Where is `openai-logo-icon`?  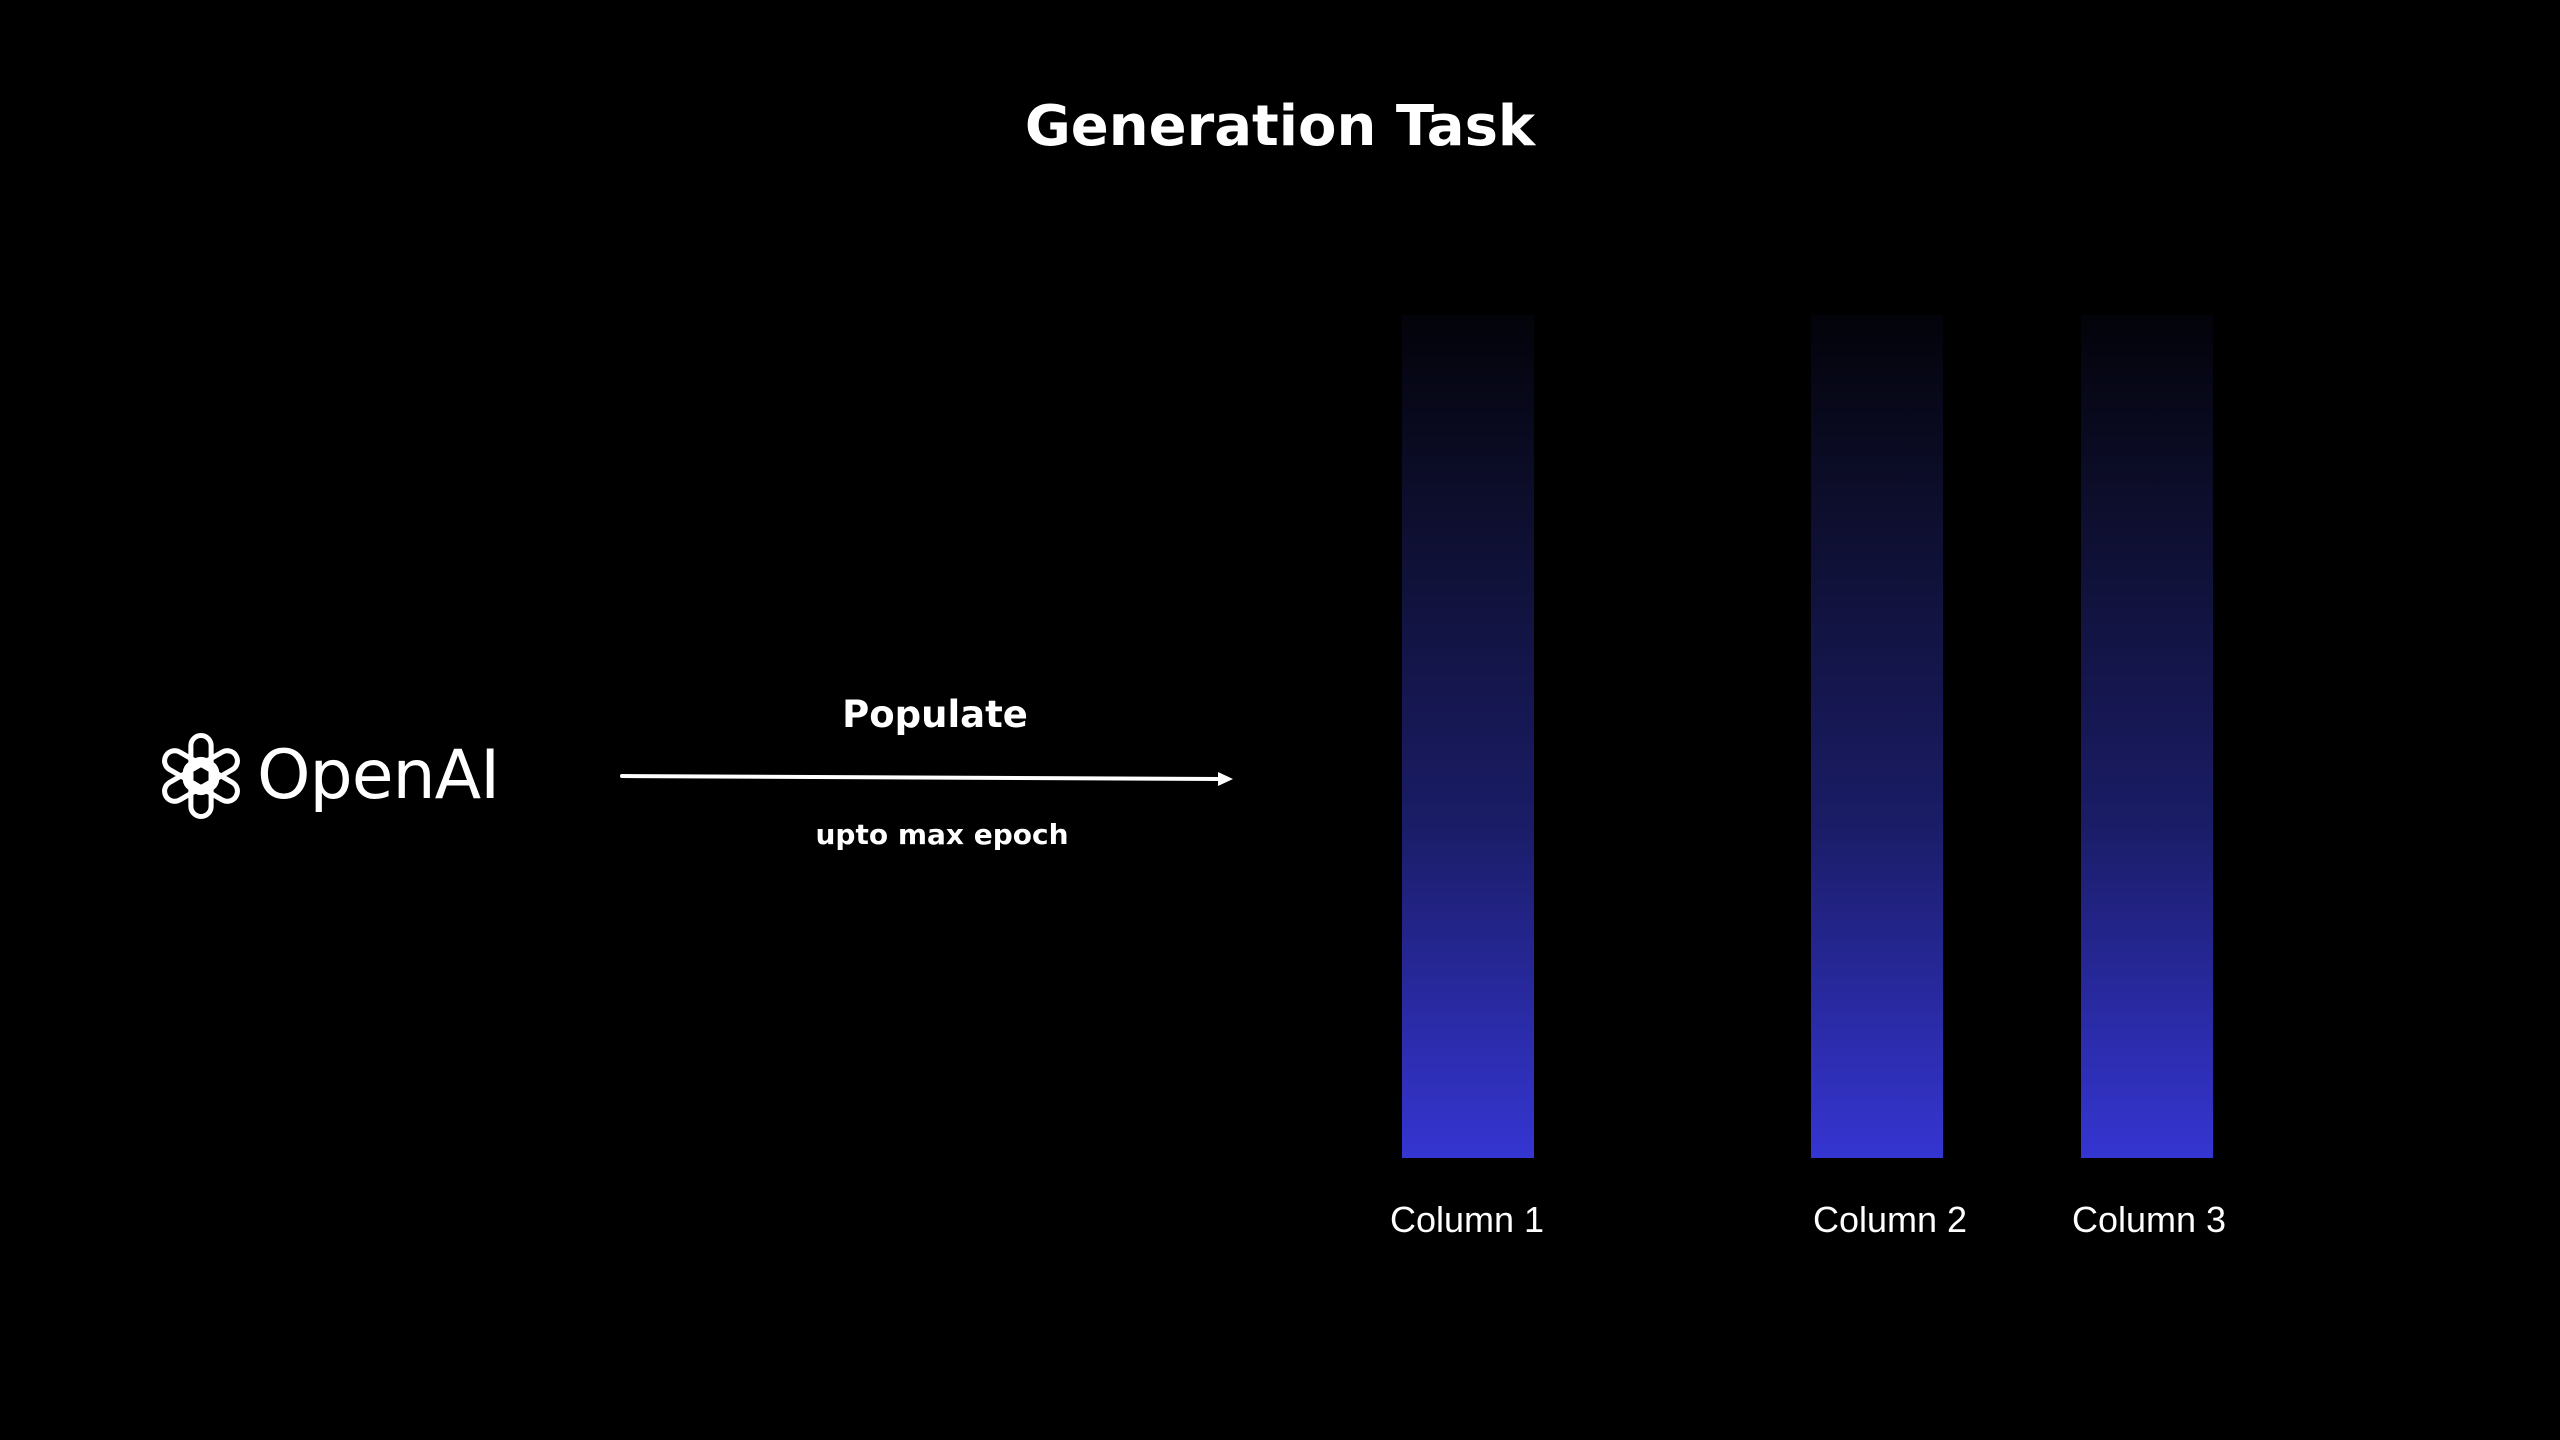
openai-logo-icon is located at coordinates (201, 776).